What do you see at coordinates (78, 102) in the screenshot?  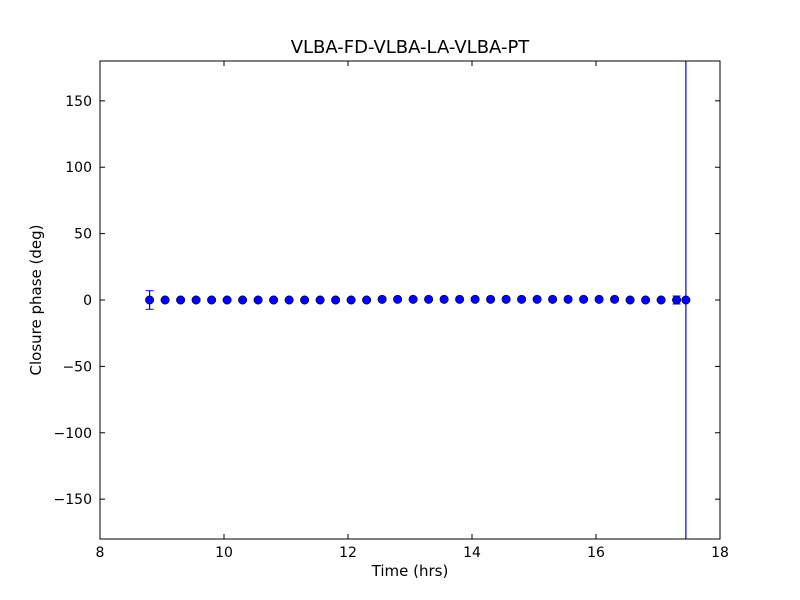 I see `y-tick-label: 150` at bounding box center [78, 102].